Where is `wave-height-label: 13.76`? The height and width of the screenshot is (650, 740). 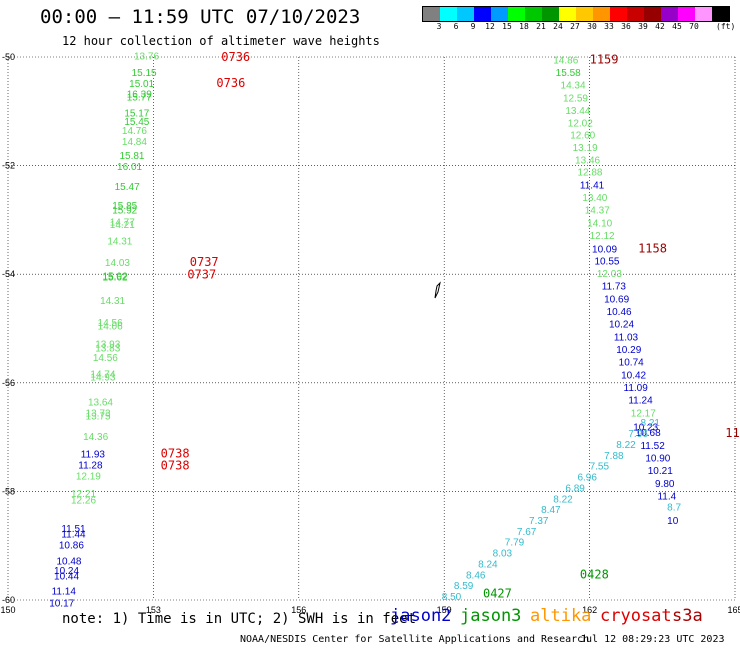 wave-height-label: 13.76 is located at coordinates (146, 57).